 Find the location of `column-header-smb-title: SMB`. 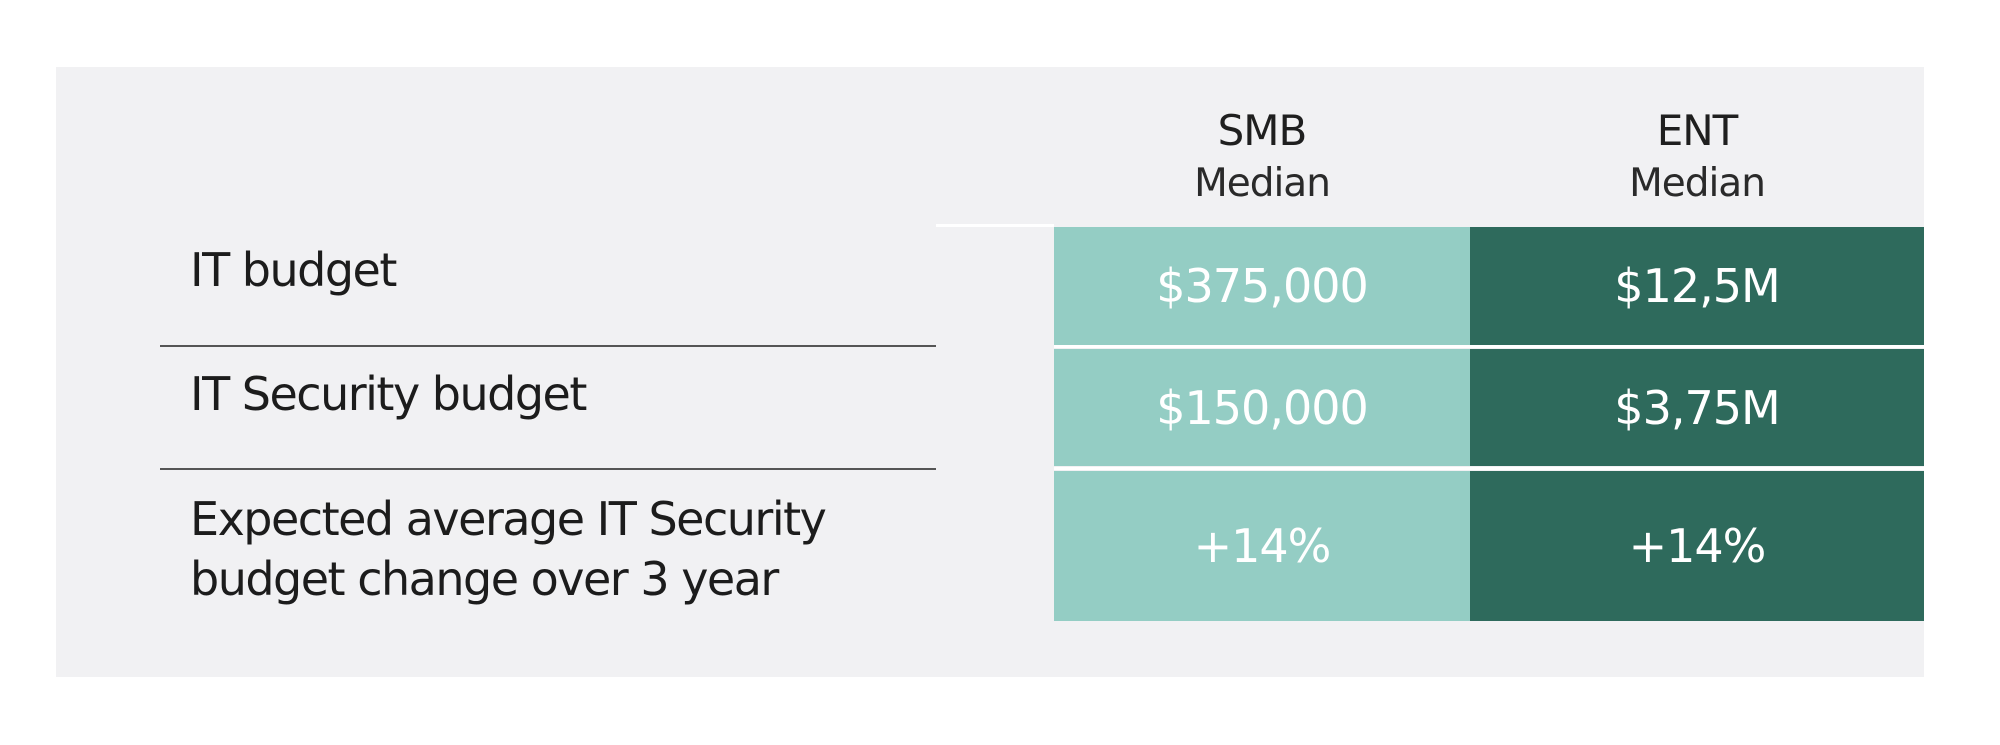

column-header-smb-title: SMB is located at coordinates (1262, 130).